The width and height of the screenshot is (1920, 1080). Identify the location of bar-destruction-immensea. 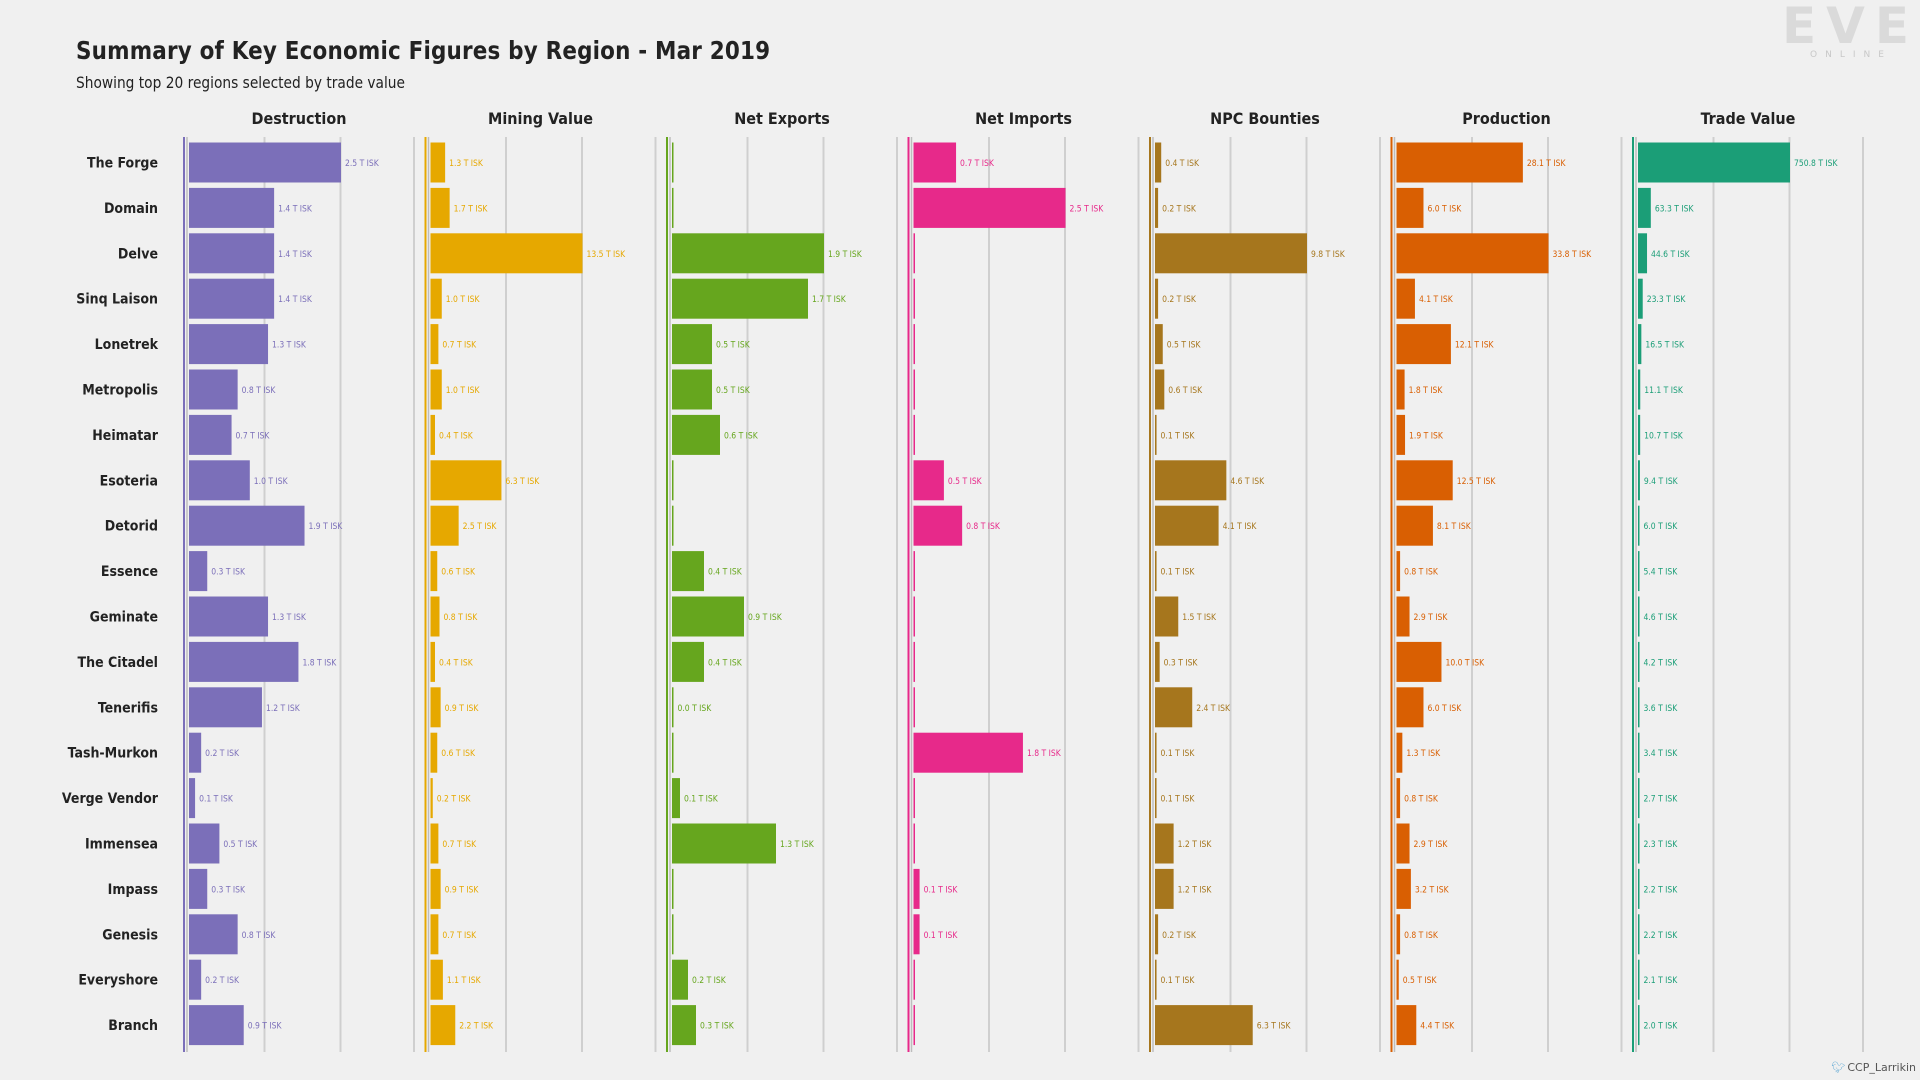
(204, 843).